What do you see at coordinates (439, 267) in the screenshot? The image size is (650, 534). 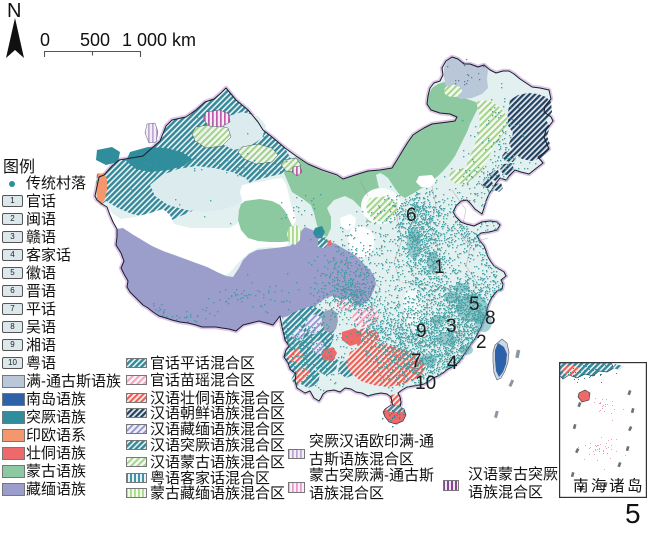 I see `svg-text: 1` at bounding box center [439, 267].